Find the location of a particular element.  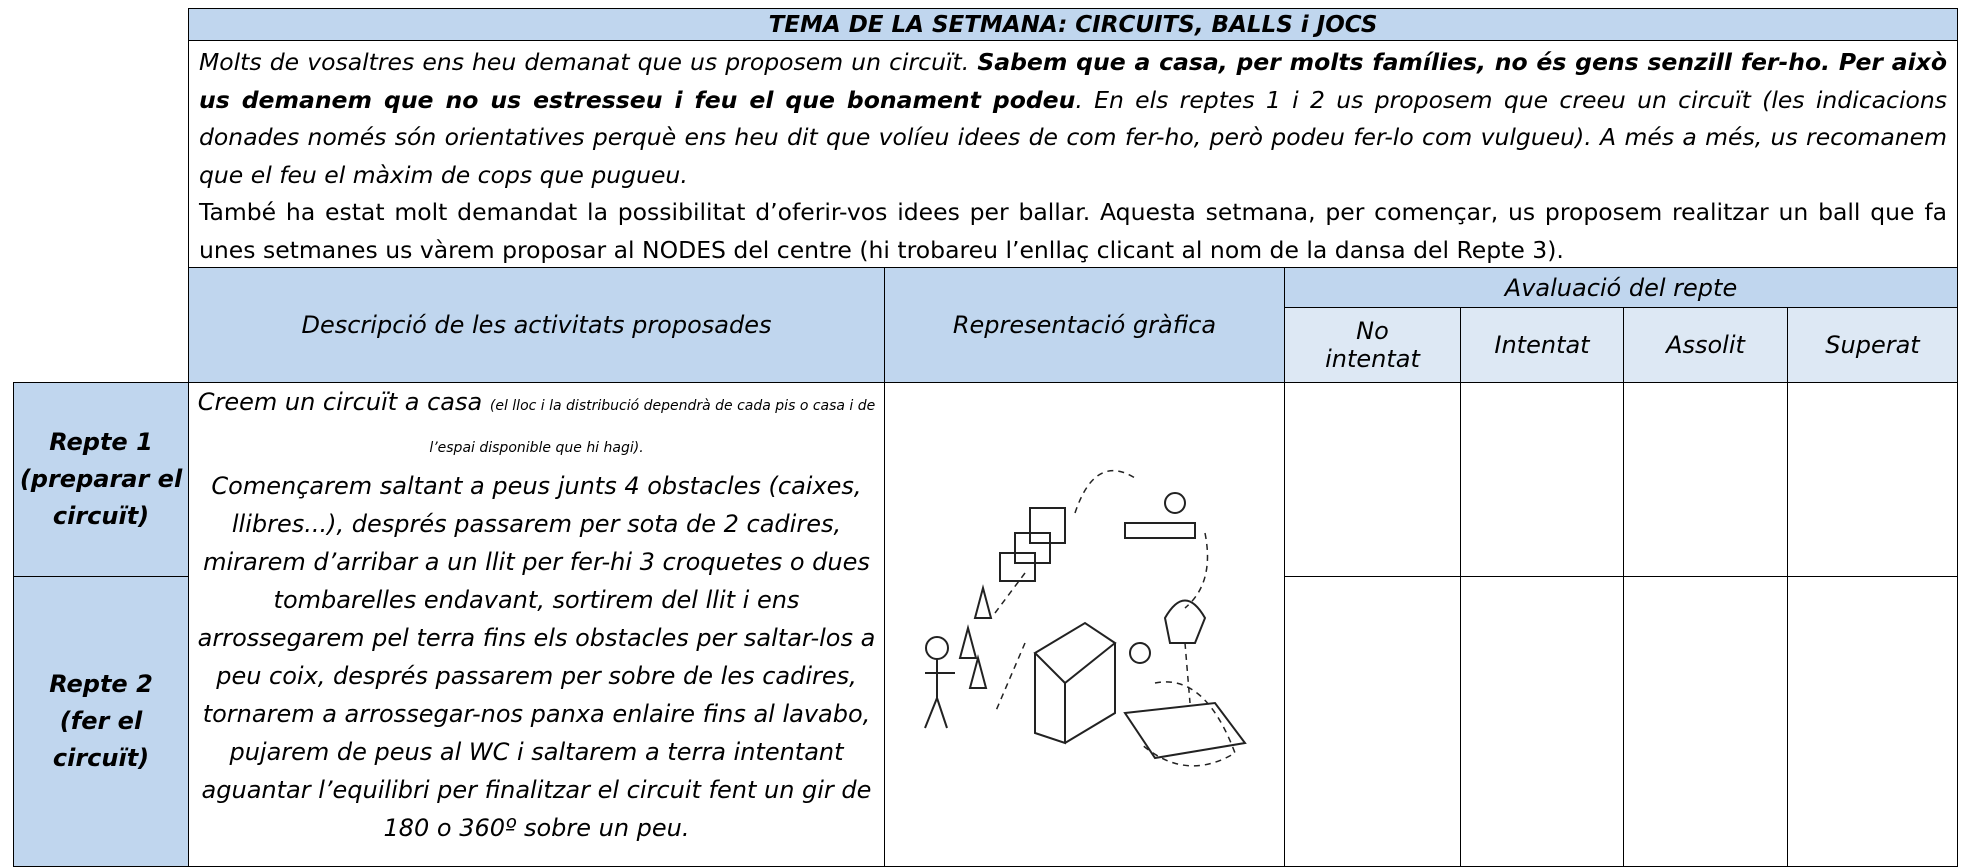

description-heading: Creem un circuït a casa is located at coordinates (340, 402).